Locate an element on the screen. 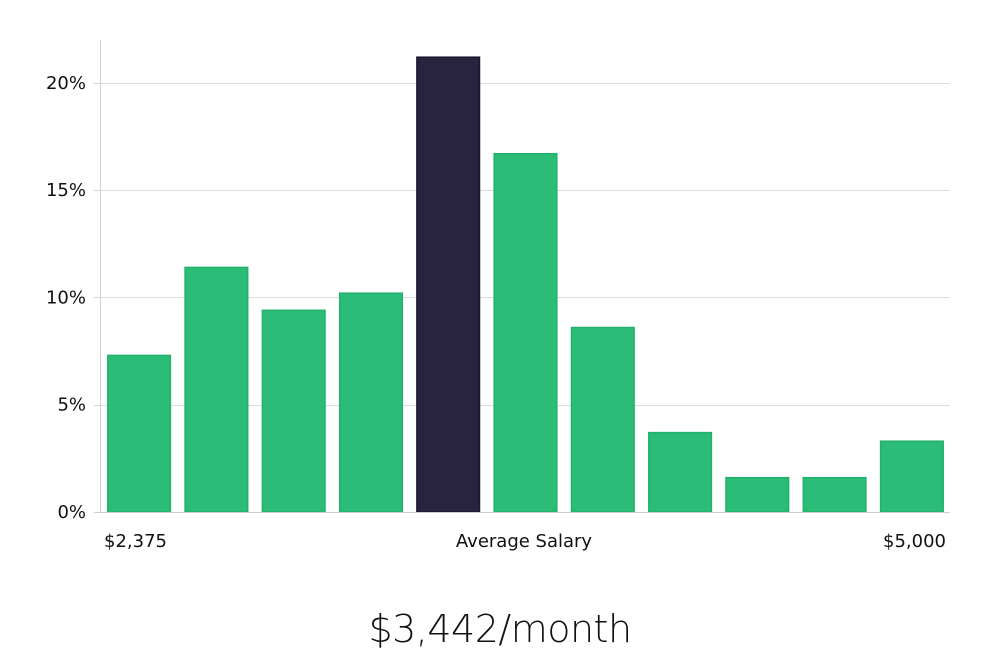  y-axis-ticks: 0% 5% 10% 15% 20% is located at coordinates (73, 298).